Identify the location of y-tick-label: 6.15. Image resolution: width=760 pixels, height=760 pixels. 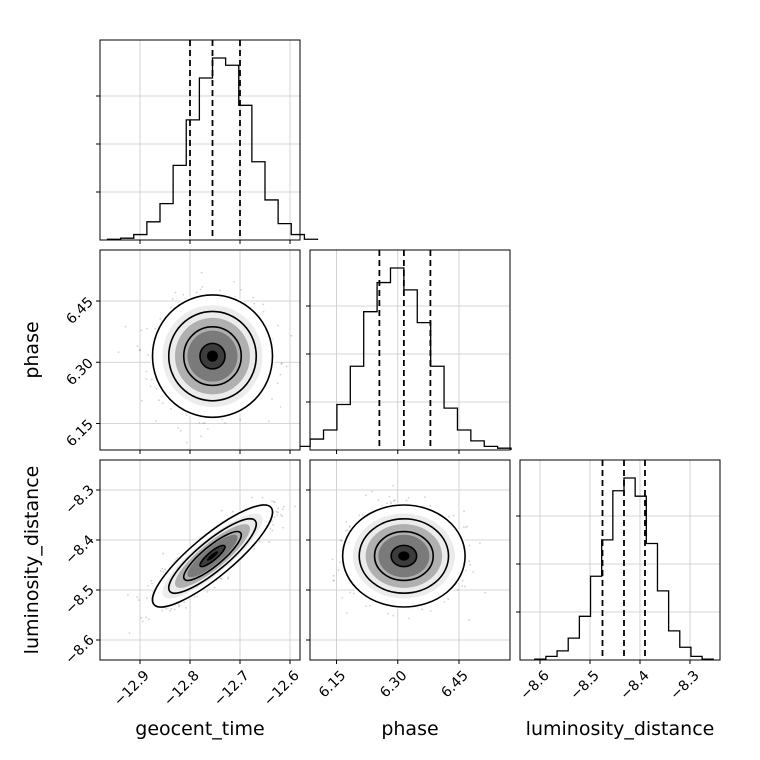
(79, 433).